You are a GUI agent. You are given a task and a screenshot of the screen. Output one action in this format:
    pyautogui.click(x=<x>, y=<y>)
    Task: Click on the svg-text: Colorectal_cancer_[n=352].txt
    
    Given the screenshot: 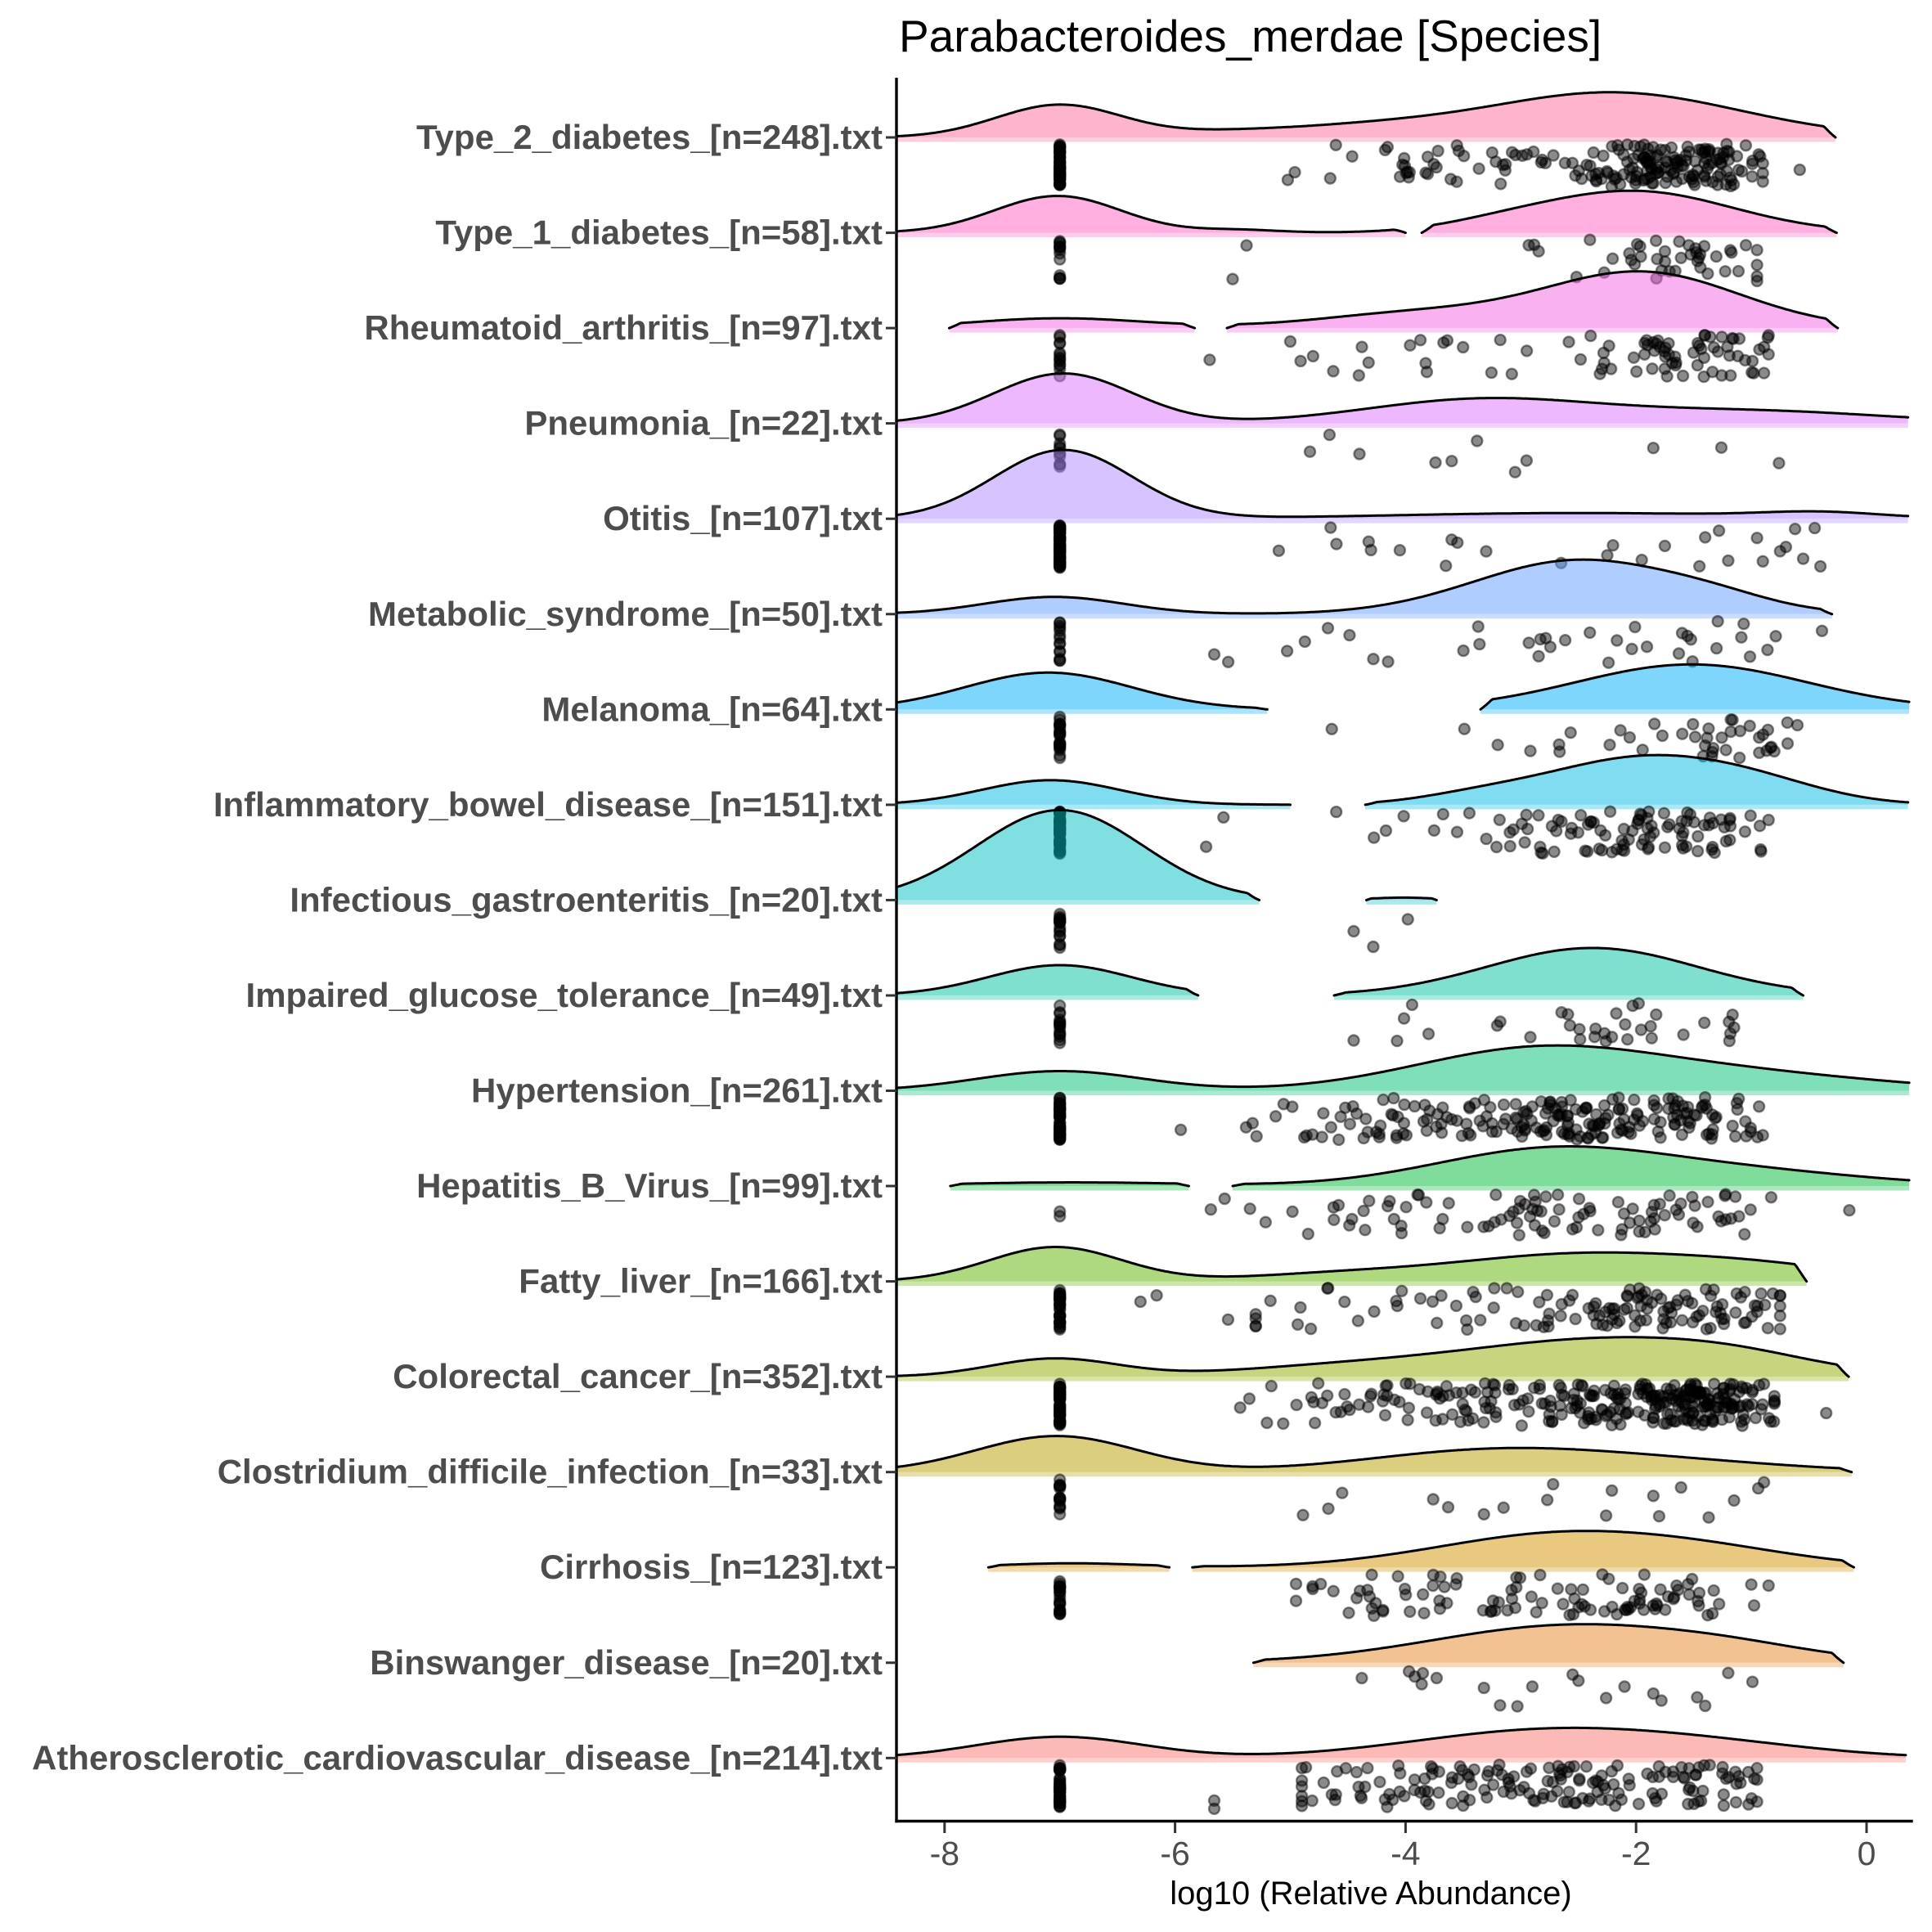 What is the action you would take?
    pyautogui.click(x=638, y=1376)
    